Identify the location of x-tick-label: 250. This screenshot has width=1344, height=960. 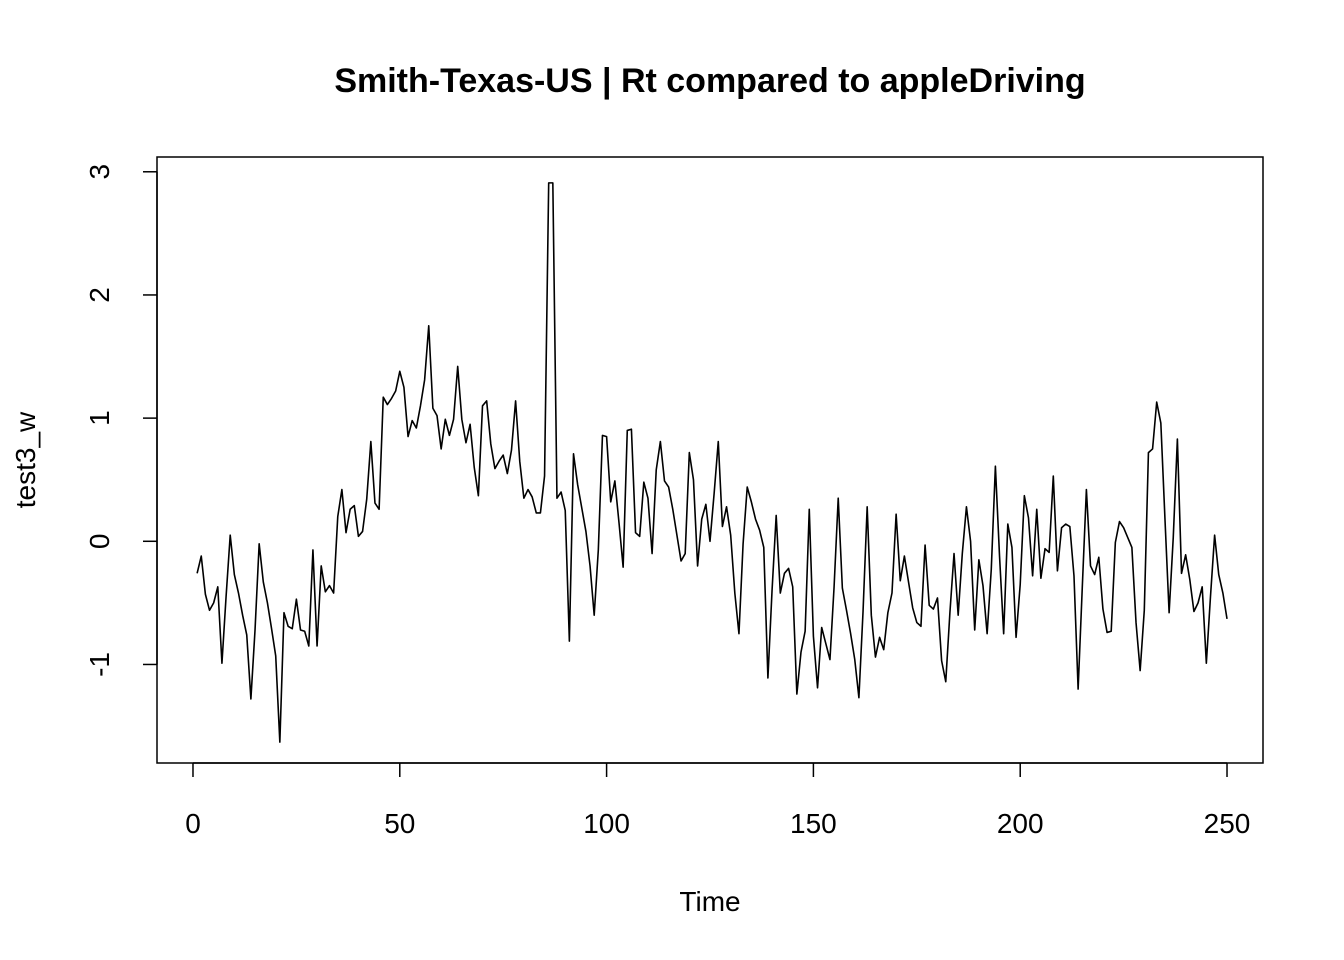
(1227, 823).